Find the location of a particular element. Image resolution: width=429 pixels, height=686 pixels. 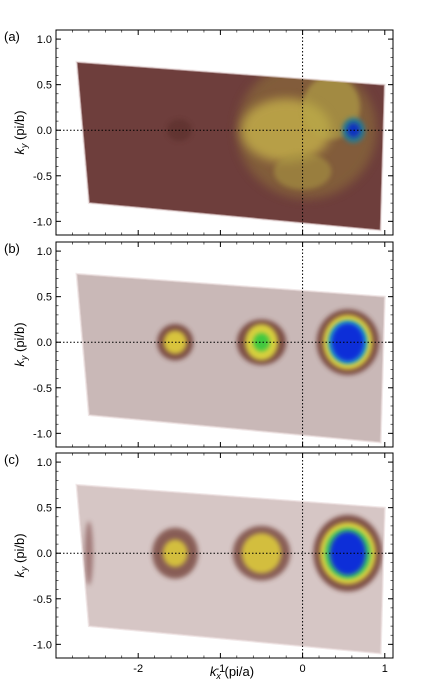

x-axis-label-main: k is located at coordinates (214, 671).